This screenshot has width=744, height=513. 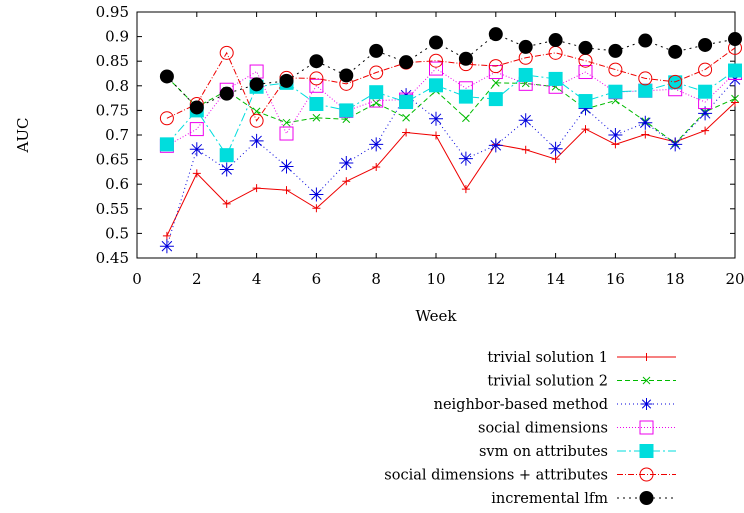 What do you see at coordinates (435, 279) in the screenshot?
I see `x-tick-label: 10` at bounding box center [435, 279].